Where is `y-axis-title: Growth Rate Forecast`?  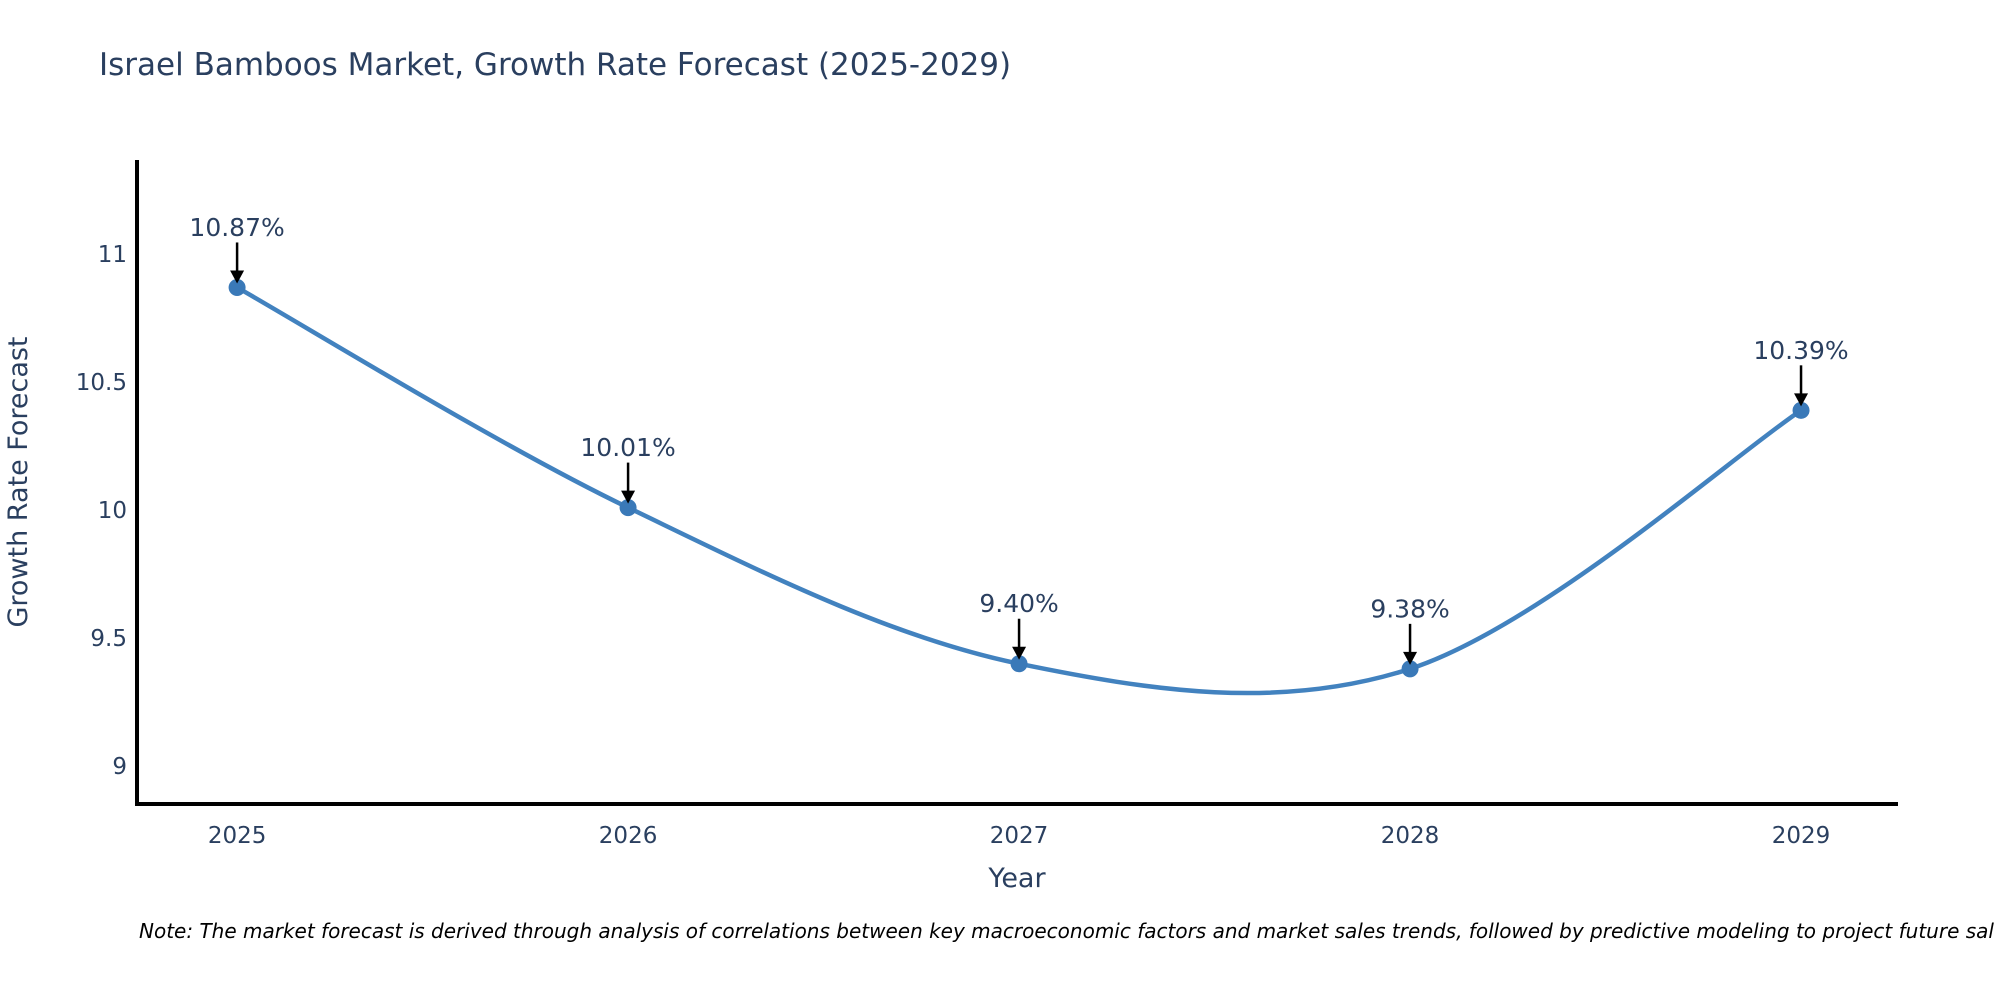 y-axis-title: Growth Rate Forecast is located at coordinates (18, 481).